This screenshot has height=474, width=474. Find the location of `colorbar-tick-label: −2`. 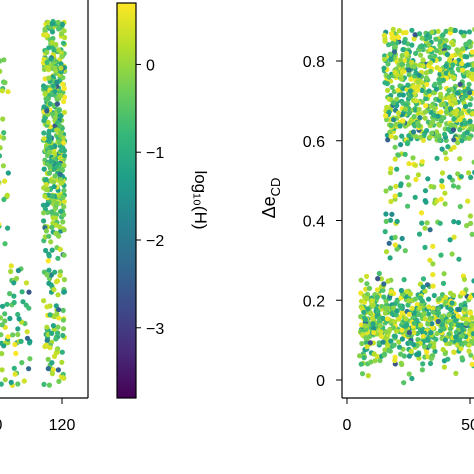

colorbar-tick-label: −2 is located at coordinates (155, 241).